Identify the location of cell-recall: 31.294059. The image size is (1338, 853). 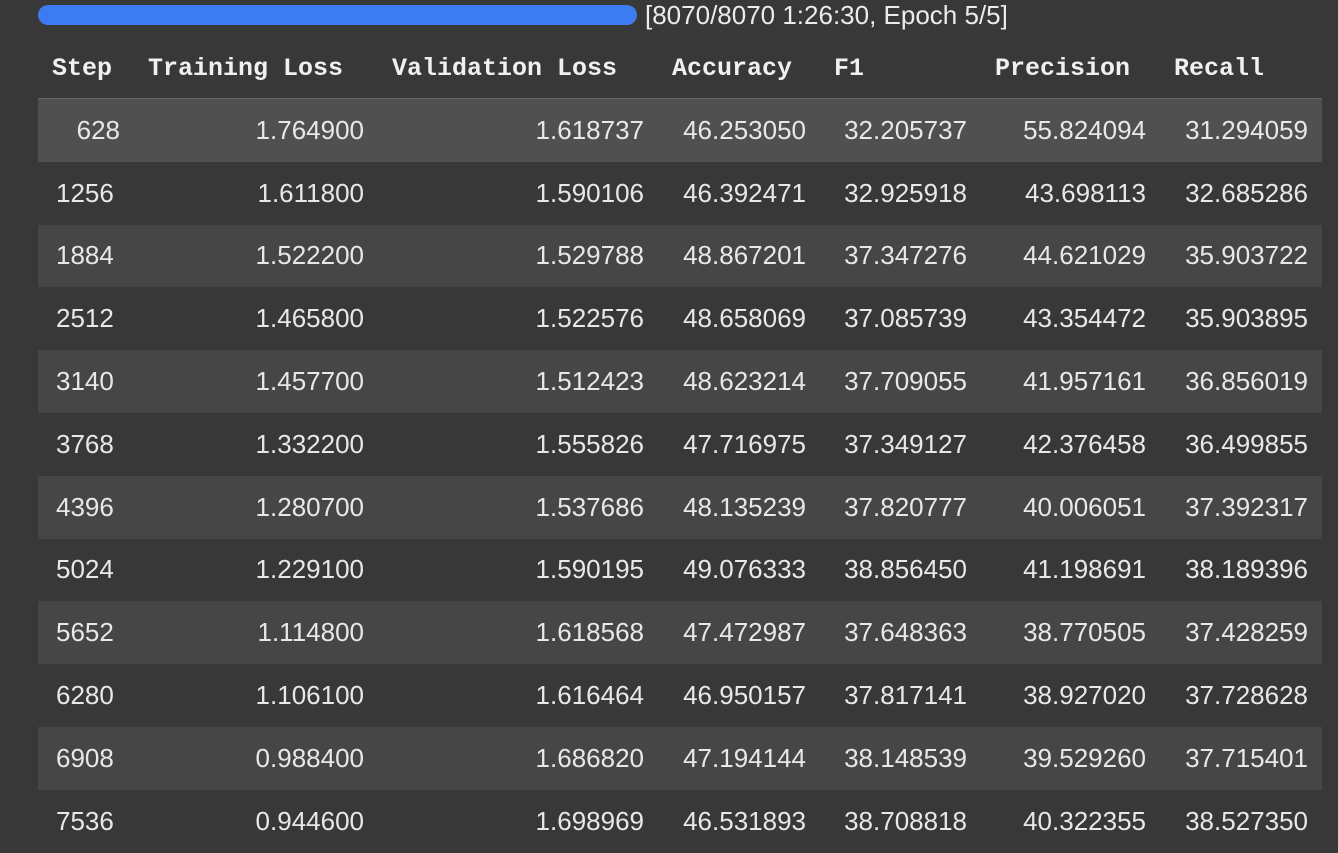
(1246, 129).